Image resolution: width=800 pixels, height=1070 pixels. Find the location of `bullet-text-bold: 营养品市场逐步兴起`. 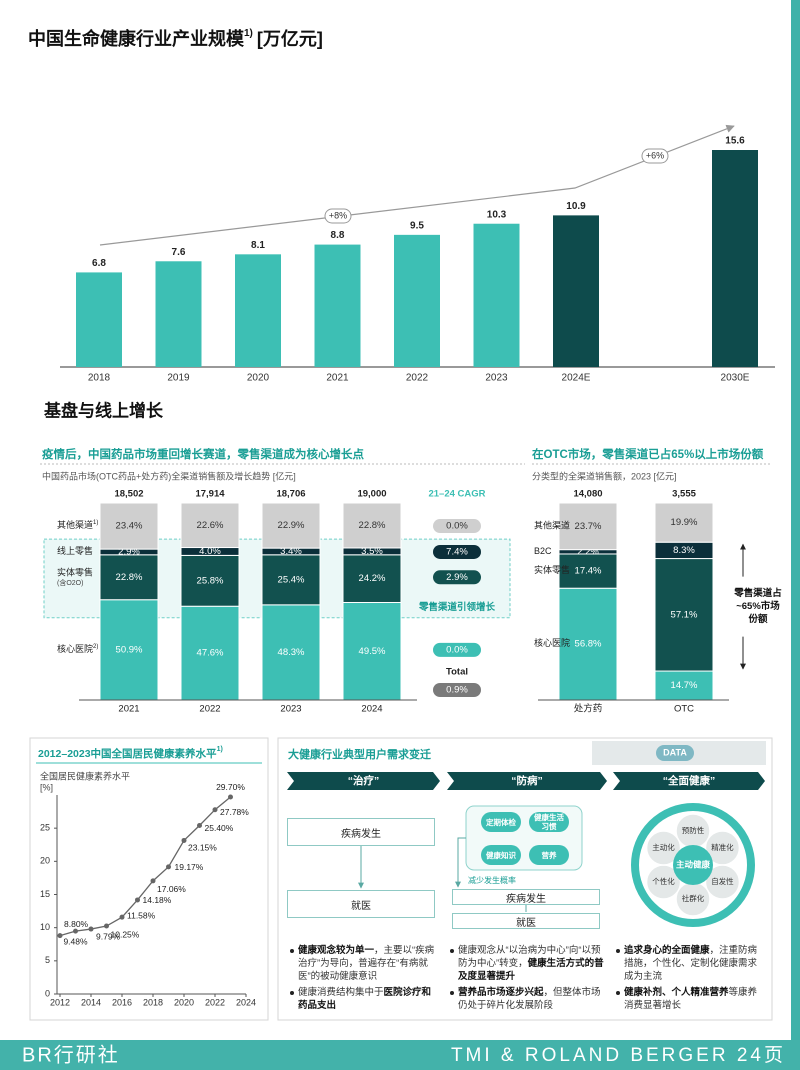

bullet-text-bold: 营养品市场逐步兴起 is located at coordinates (501, 992).